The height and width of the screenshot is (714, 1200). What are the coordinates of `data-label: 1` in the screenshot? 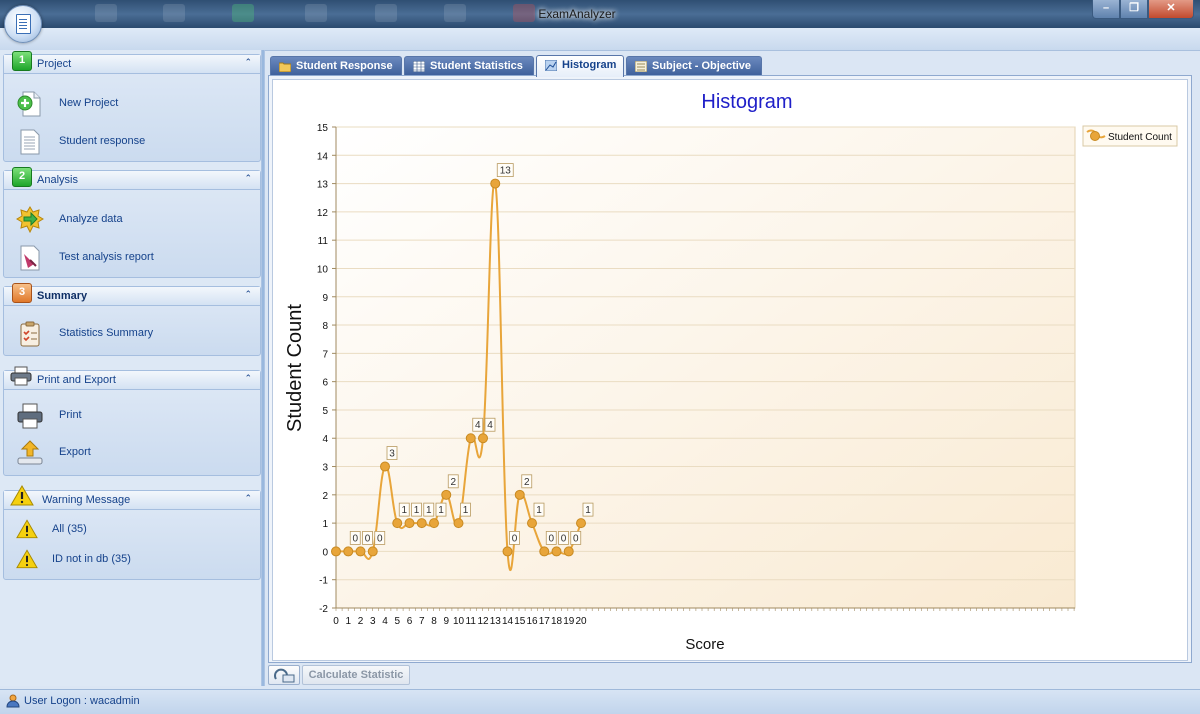 It's located at (404, 510).